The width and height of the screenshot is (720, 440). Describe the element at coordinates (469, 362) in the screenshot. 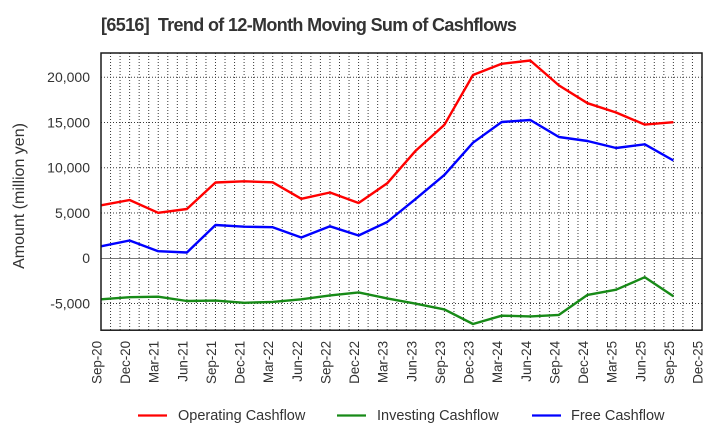

I see `svg-text: Dec-23` at that location.